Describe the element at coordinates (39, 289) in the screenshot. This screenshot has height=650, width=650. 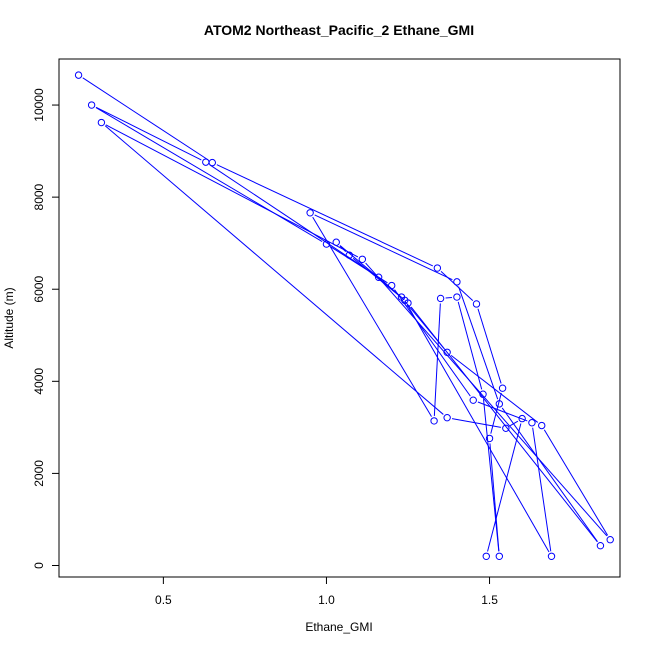
I see `y-tick-label: 6000` at that location.